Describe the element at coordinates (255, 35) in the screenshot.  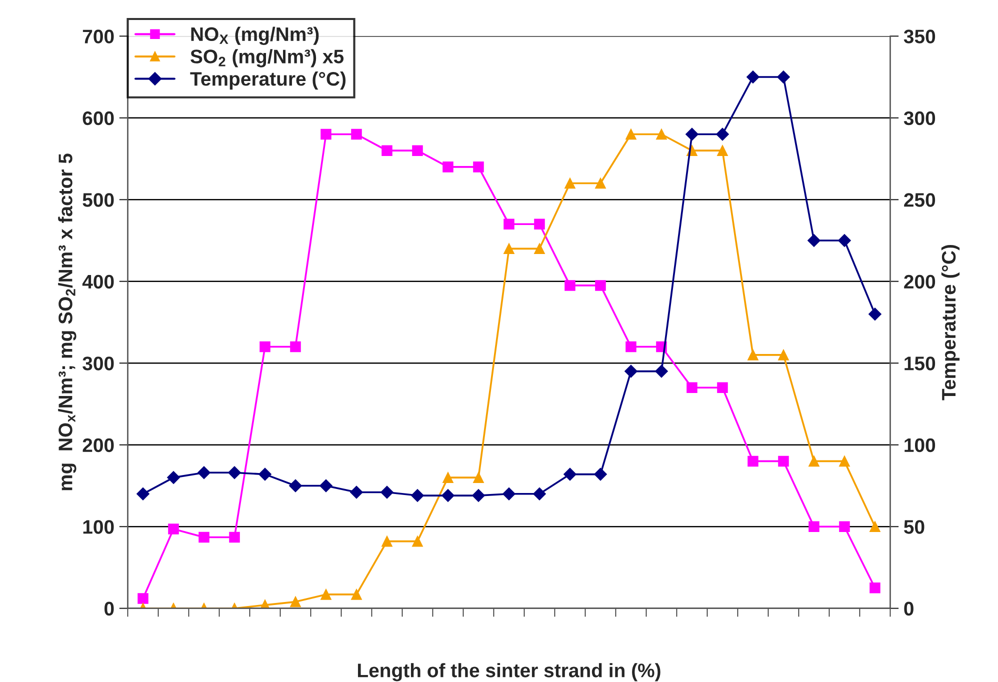
I see `legend-label: NO$_{X}$ (mg/Nm³)` at that location.